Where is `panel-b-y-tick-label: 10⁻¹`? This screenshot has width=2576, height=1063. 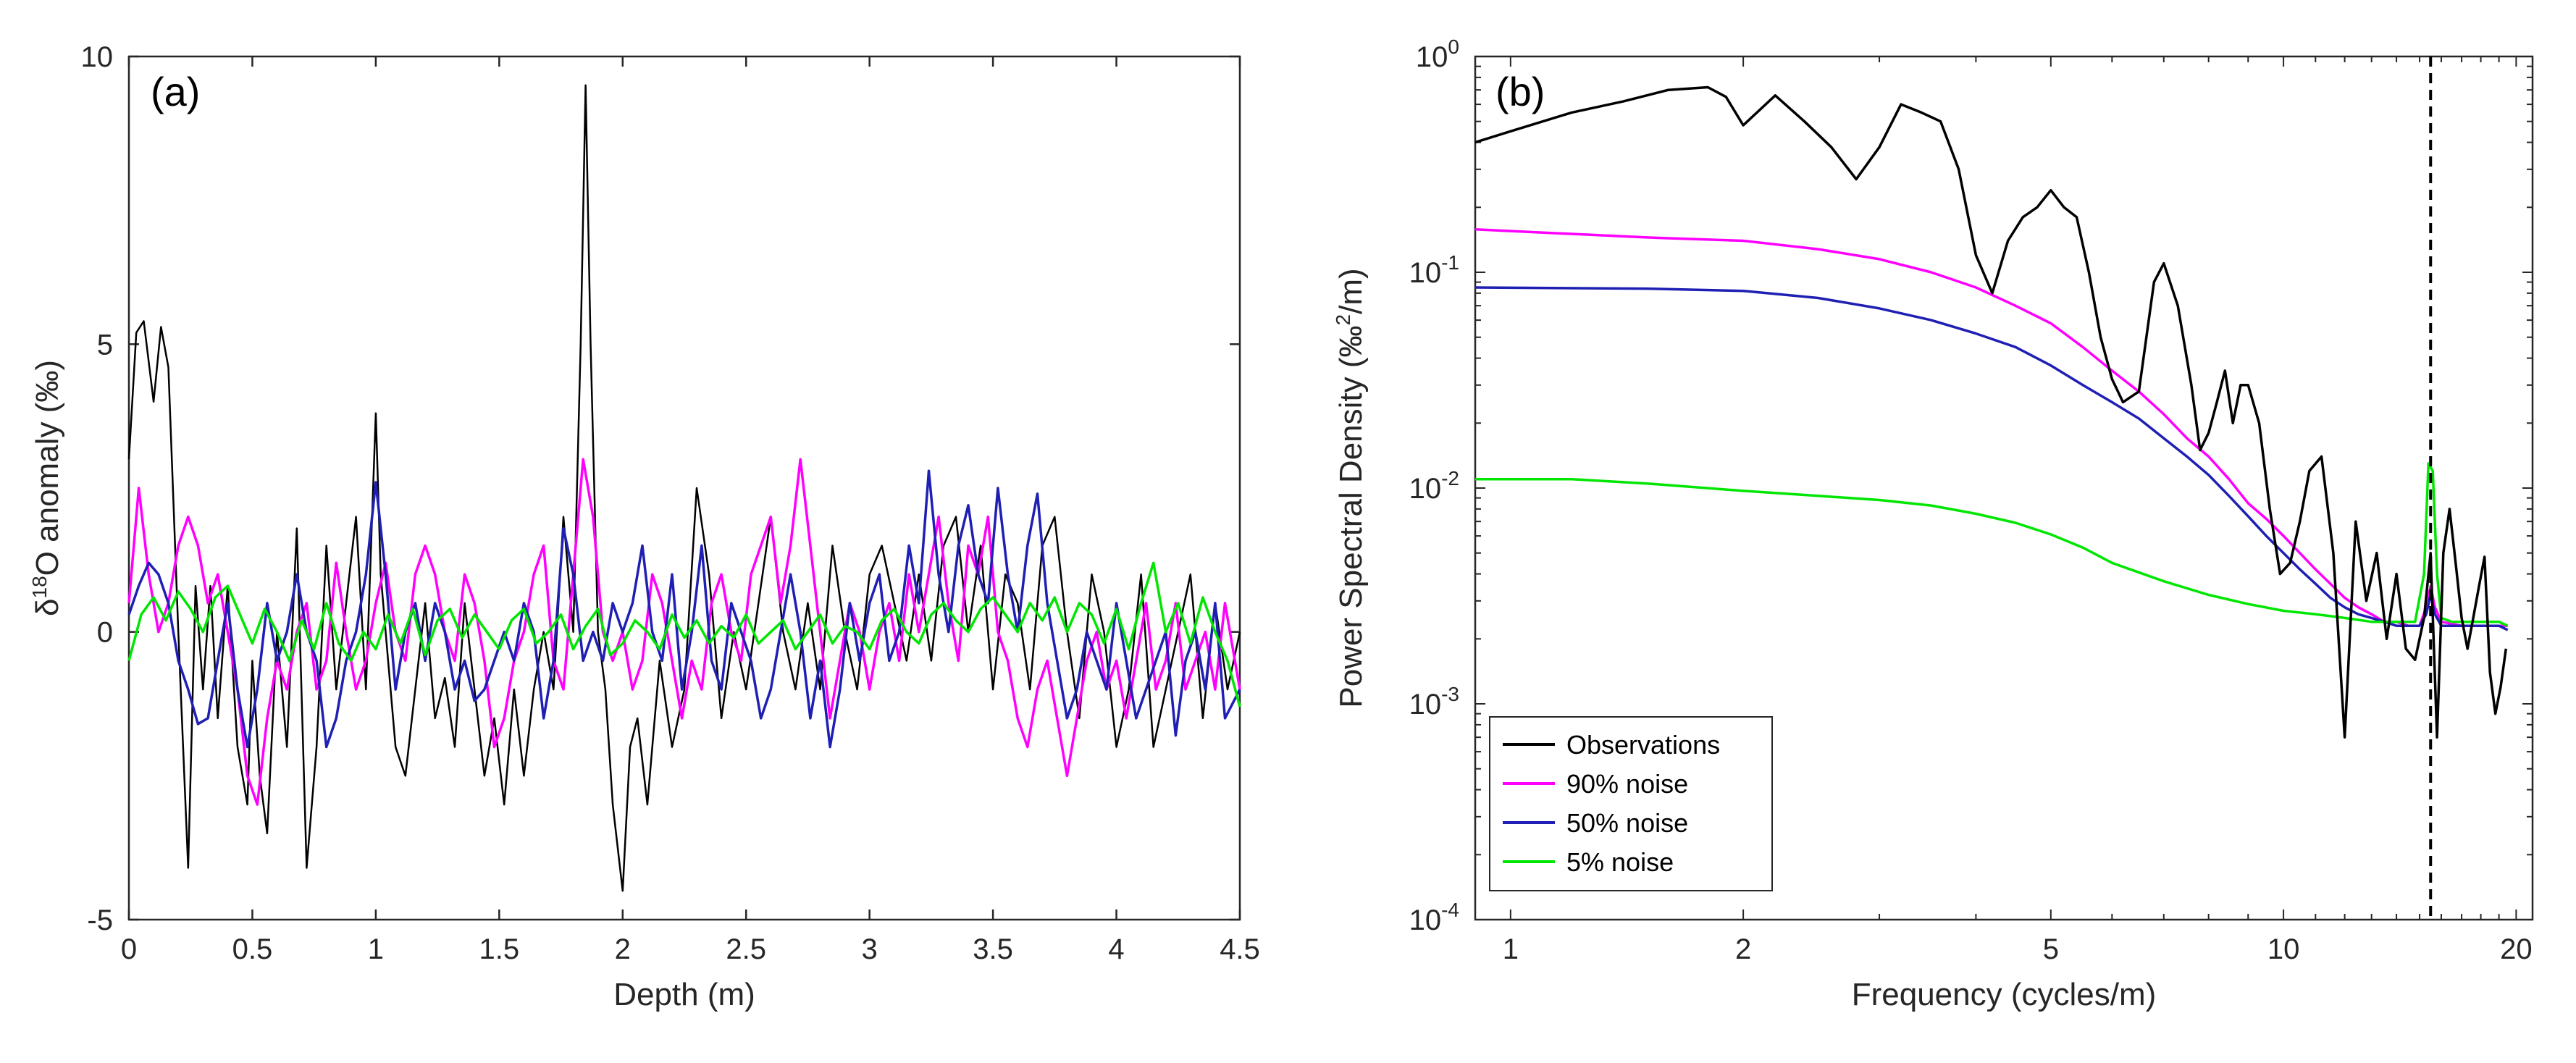 panel-b-y-tick-label: 10⁻¹ is located at coordinates (1434, 270).